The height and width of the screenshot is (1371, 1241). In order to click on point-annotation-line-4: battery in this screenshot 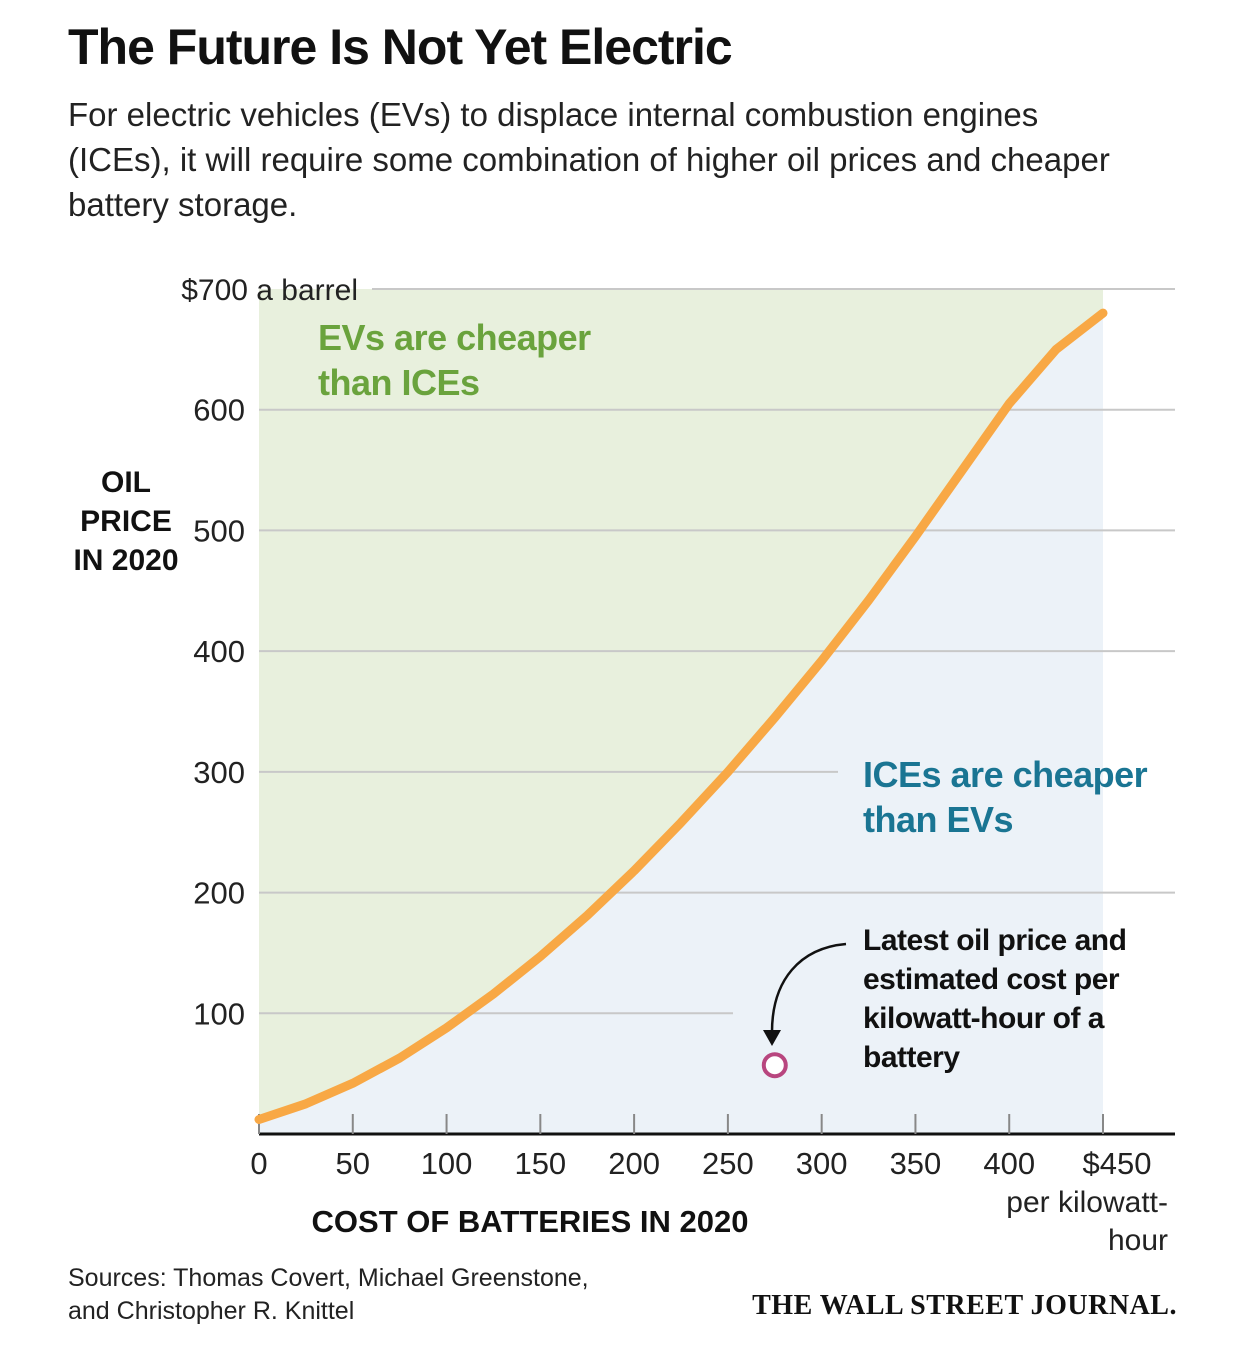, I will do `click(911, 1057)`.